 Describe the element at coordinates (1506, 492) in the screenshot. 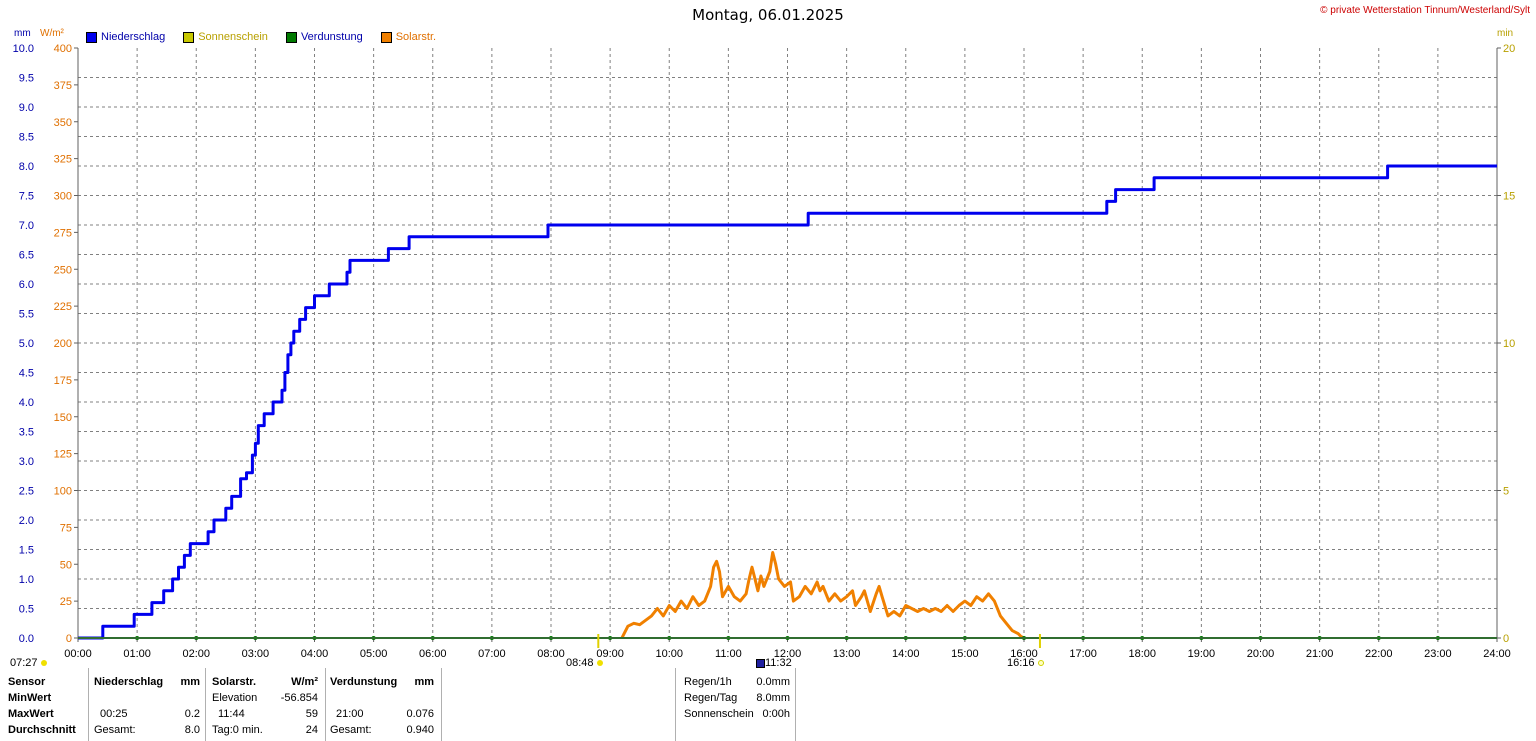

I see `y-tick-label-min: 5` at that location.